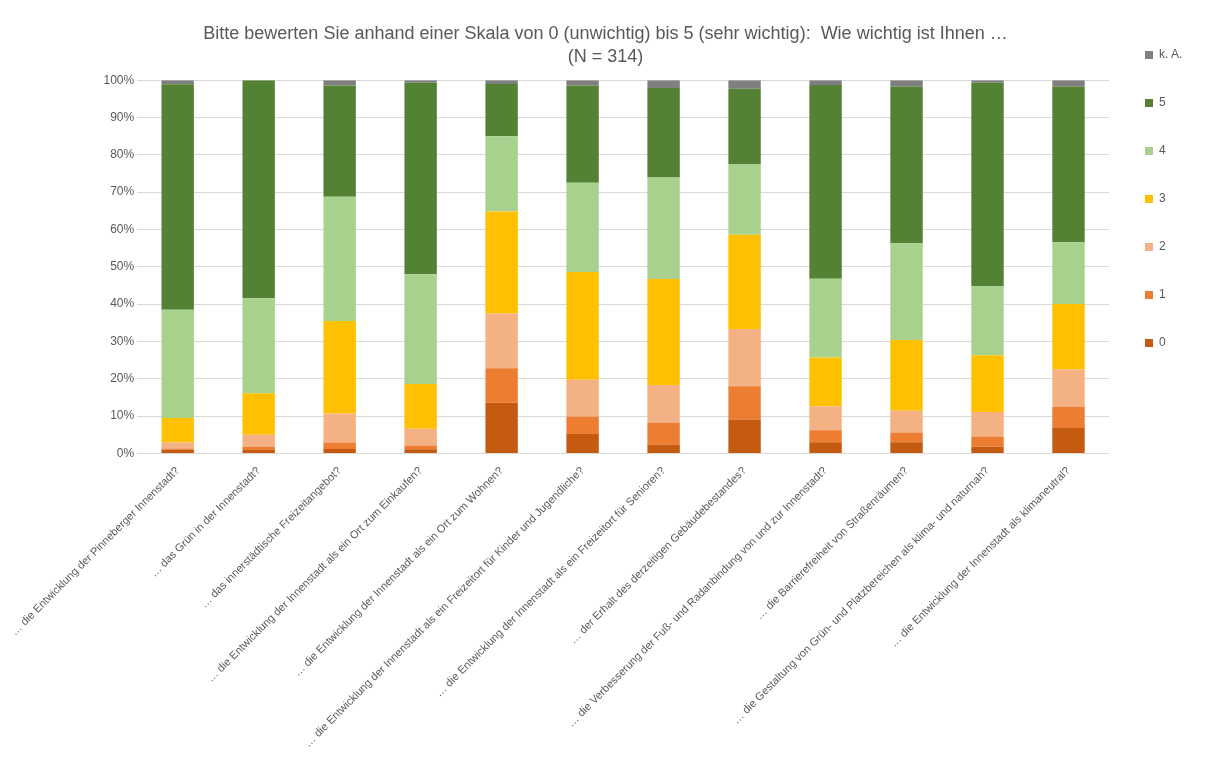  What do you see at coordinates (122, 154) in the screenshot?
I see `y-tick-label: 80%` at bounding box center [122, 154].